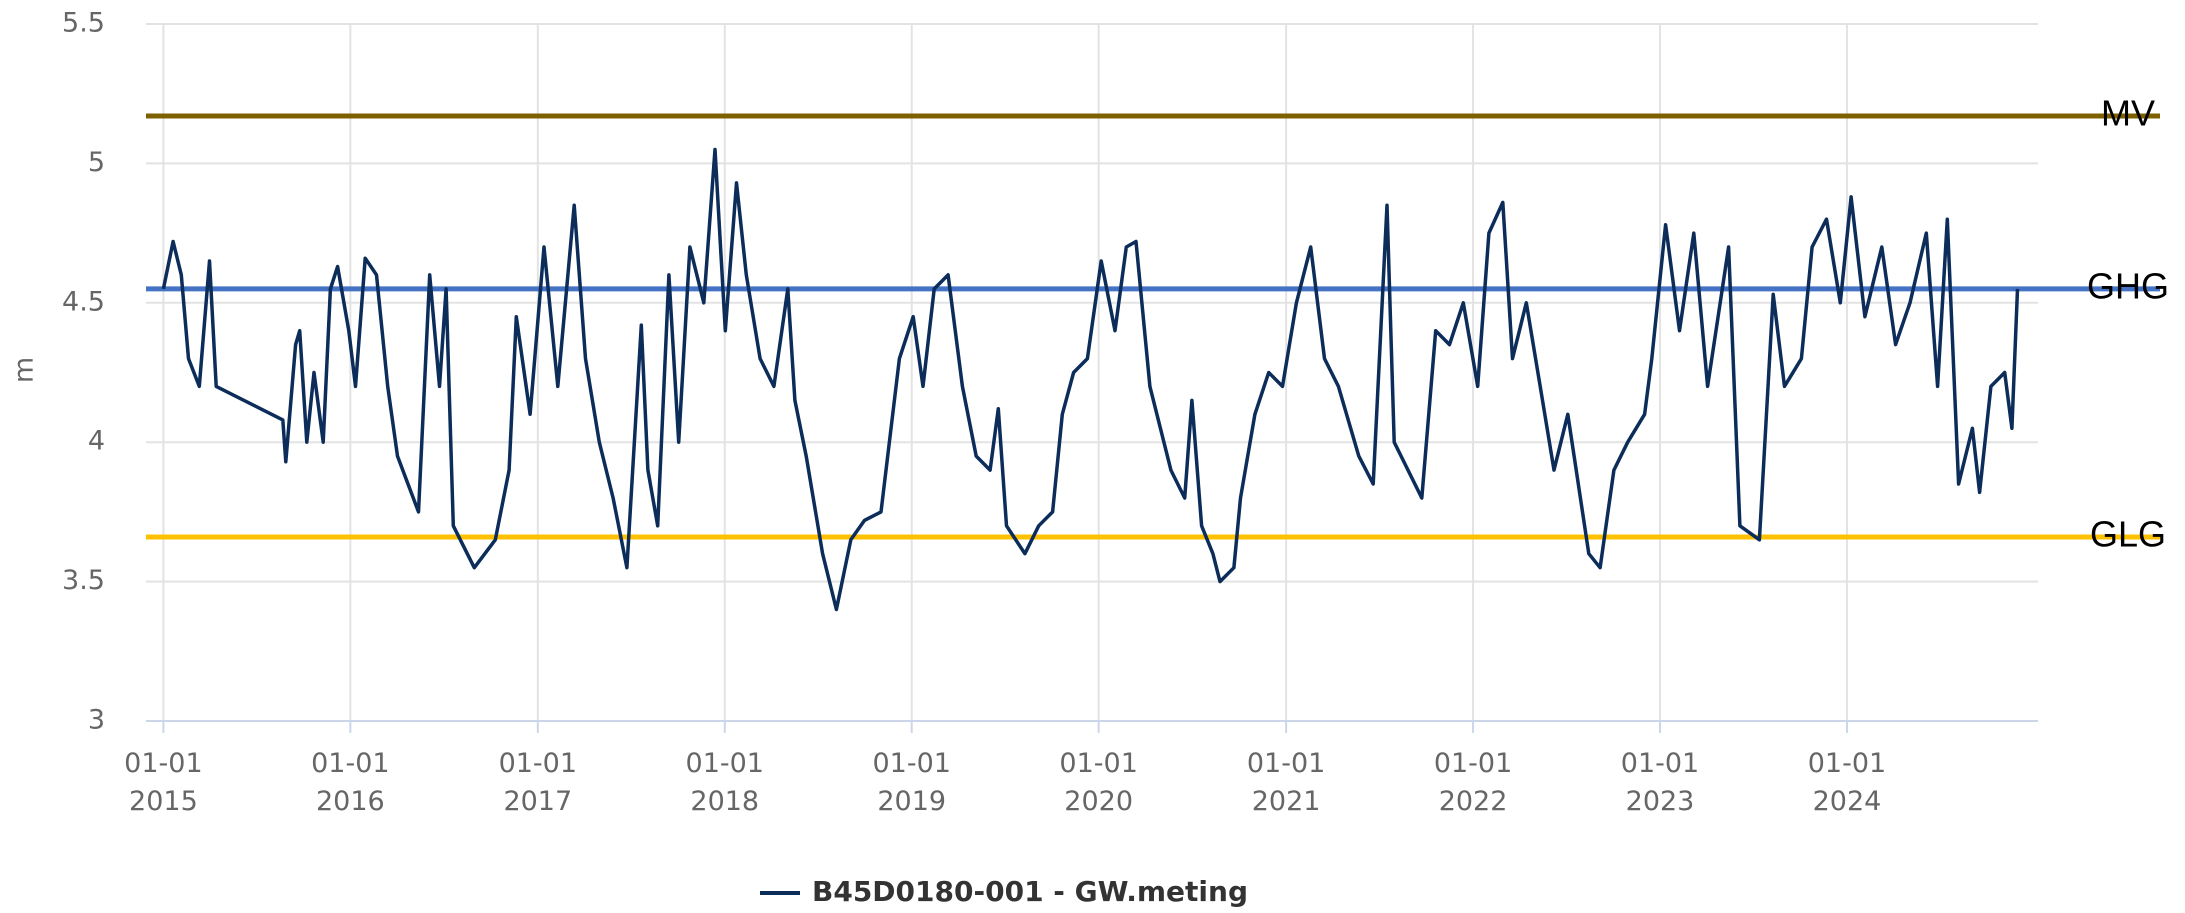 The width and height of the screenshot is (2185, 913). What do you see at coordinates (1286, 801) in the screenshot?
I see `x-tick-label-line: 2021` at bounding box center [1286, 801].